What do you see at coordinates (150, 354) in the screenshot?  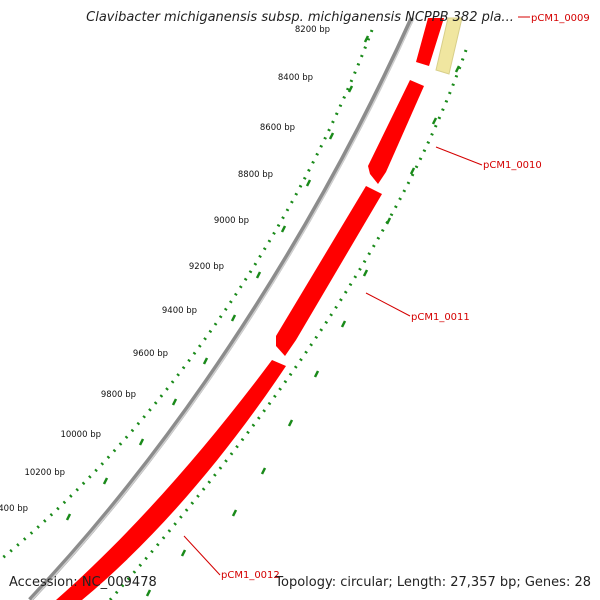 I see `tick-label: 9600 bp` at bounding box center [150, 354].